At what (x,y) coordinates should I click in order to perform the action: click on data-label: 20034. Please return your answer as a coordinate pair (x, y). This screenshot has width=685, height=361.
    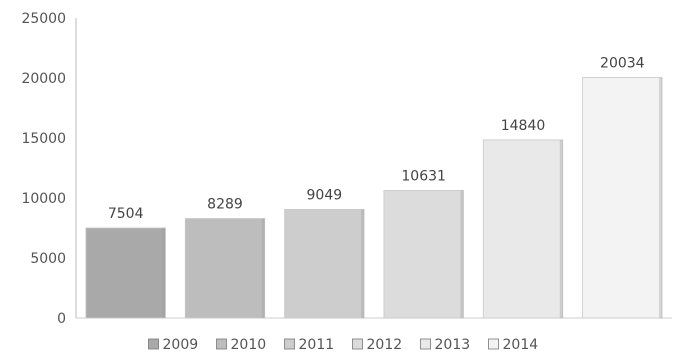
    Looking at the image, I should click on (622, 64).